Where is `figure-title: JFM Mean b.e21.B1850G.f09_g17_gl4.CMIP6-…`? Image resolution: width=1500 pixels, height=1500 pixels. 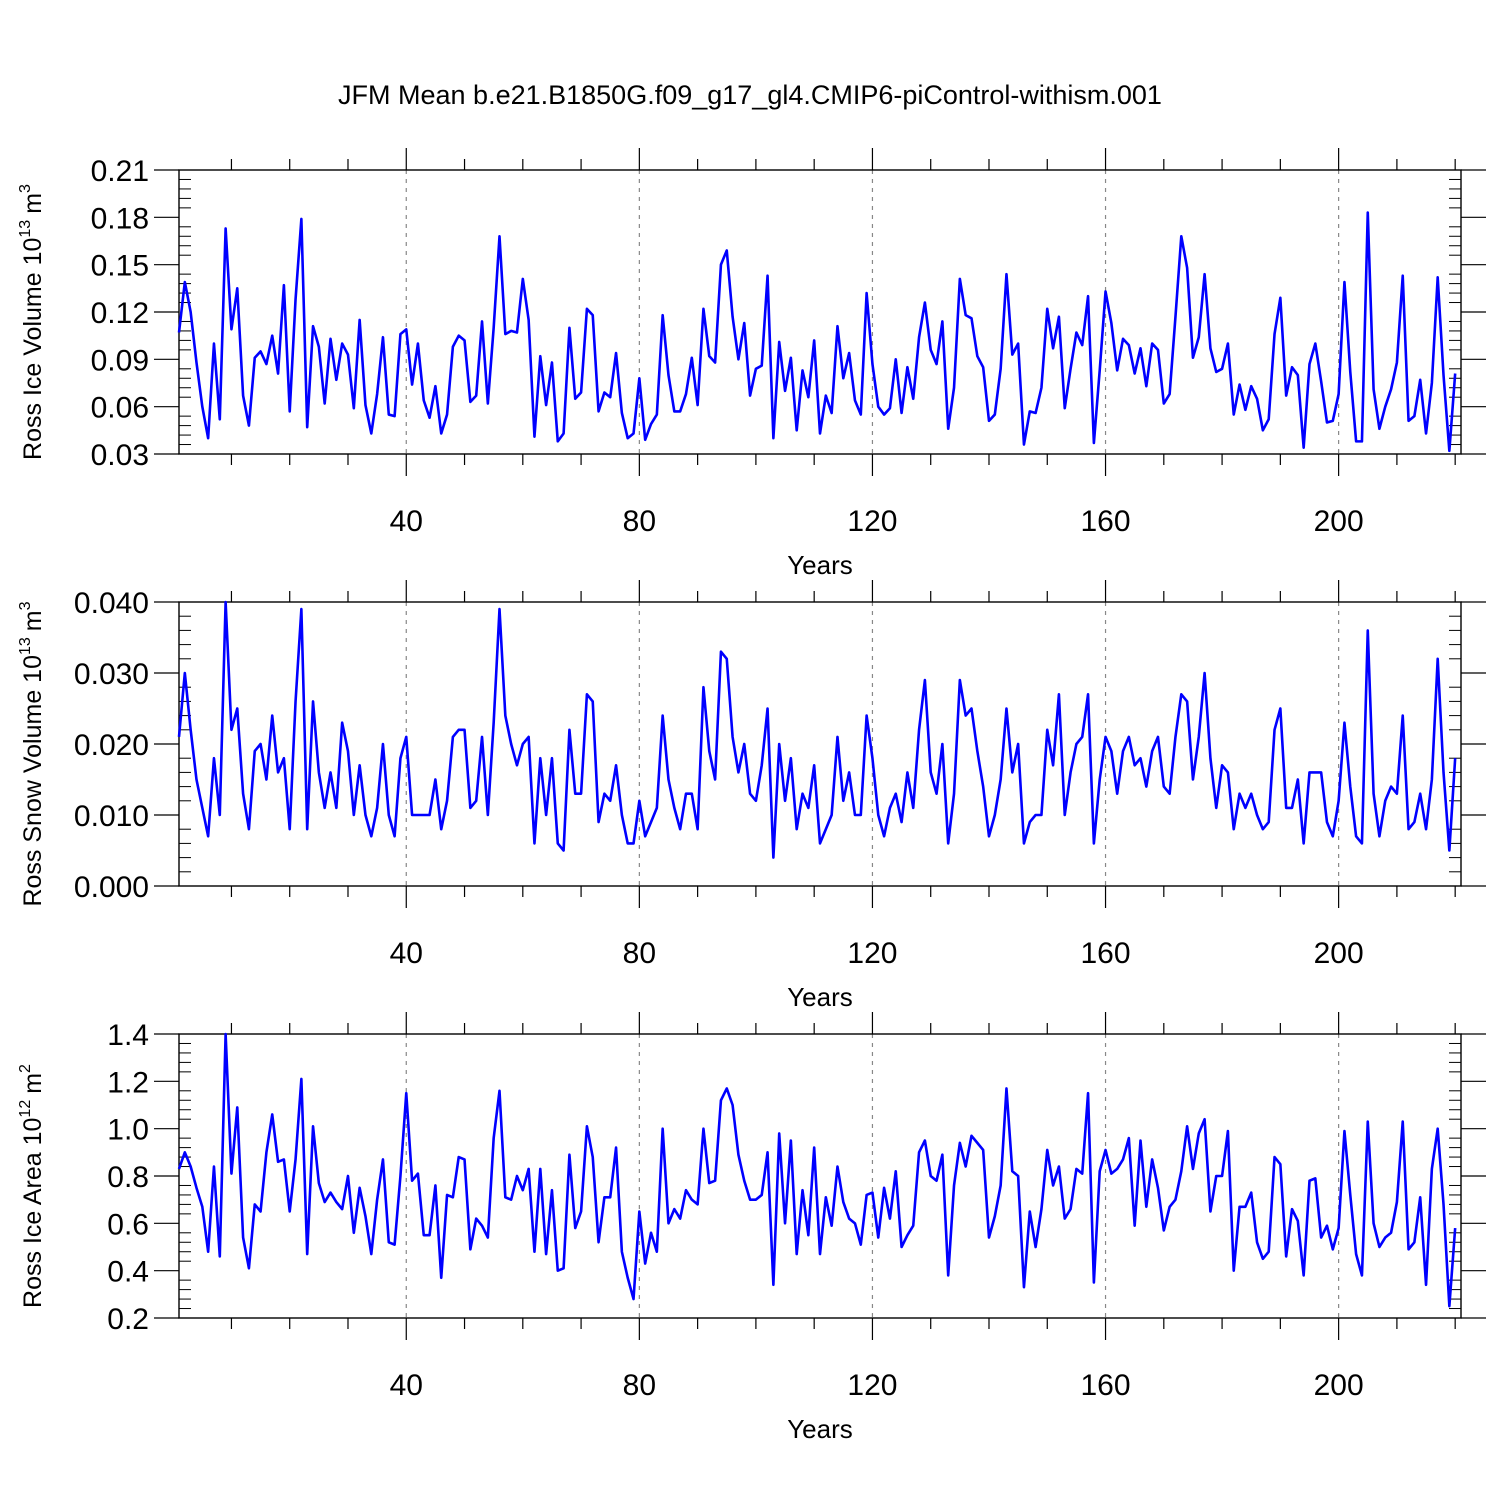
figure-title: JFM Mean b.e21.B1850G.f09_g17_gl4.CMIP6-… is located at coordinates (750, 95).